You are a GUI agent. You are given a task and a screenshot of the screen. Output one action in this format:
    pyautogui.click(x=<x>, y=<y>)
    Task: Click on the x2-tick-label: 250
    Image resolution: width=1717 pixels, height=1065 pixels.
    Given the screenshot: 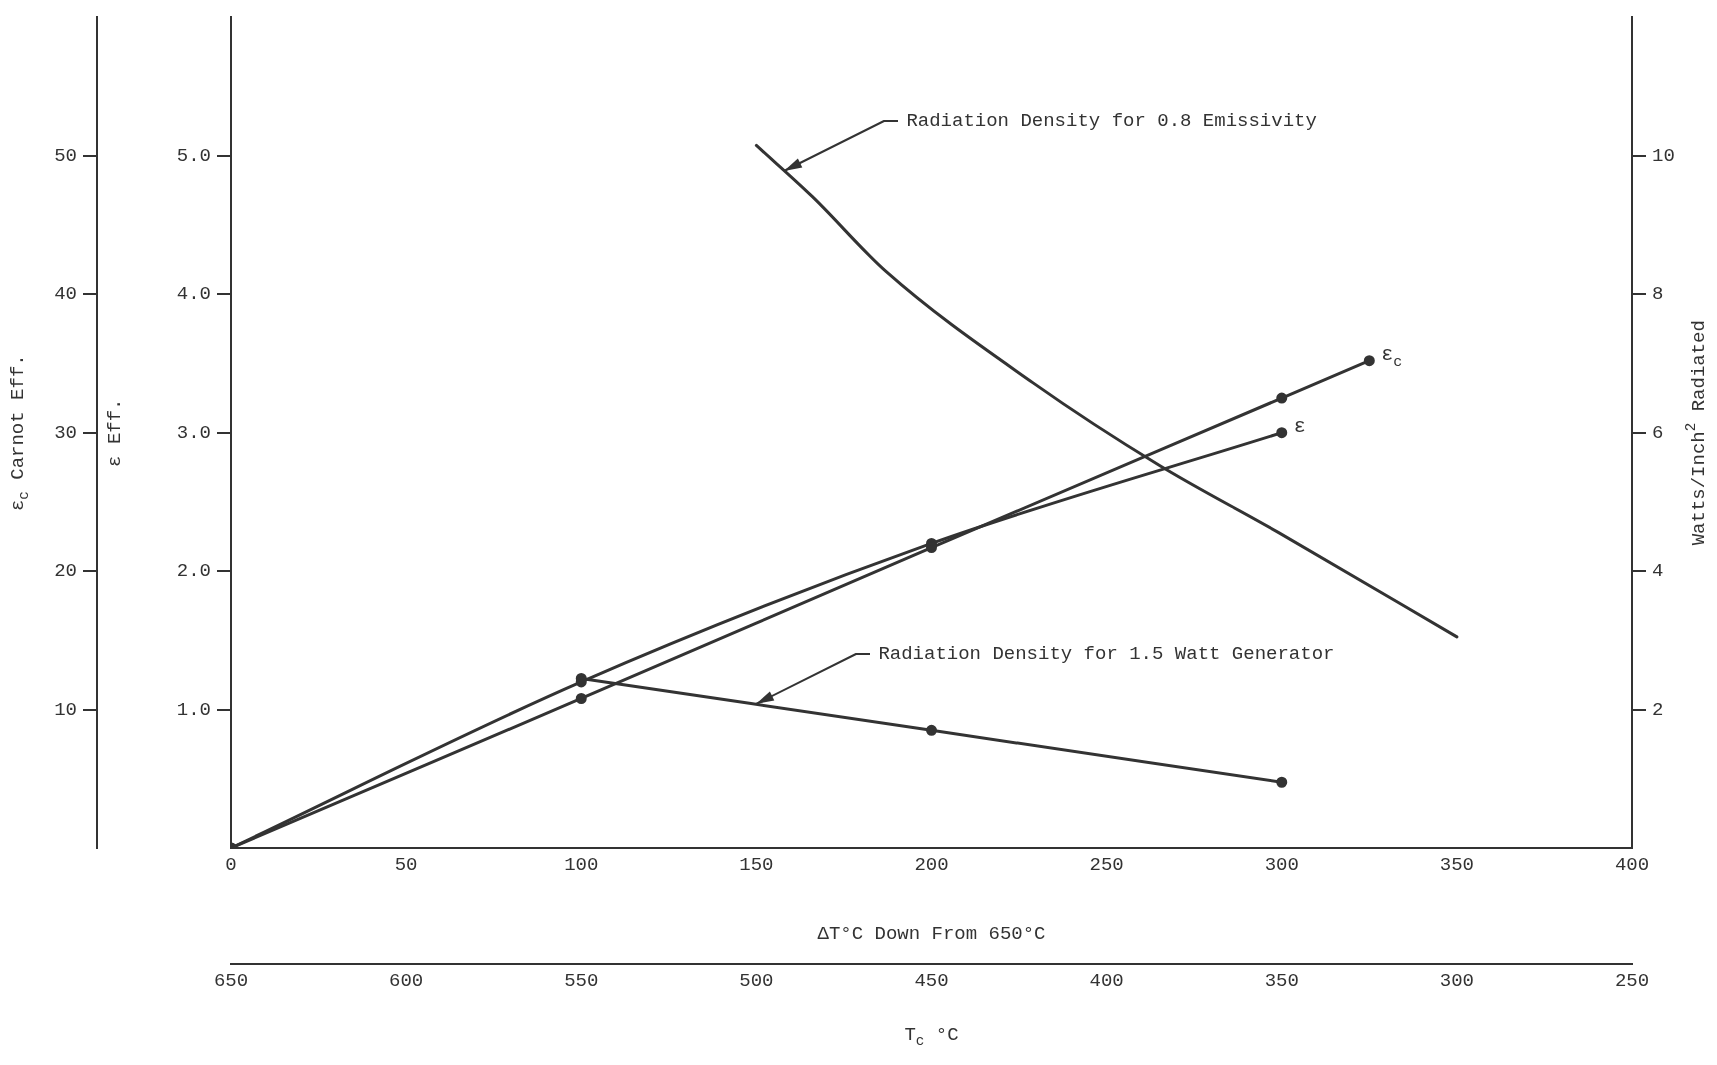 What is the action you would take?
    pyautogui.click(x=1632, y=981)
    